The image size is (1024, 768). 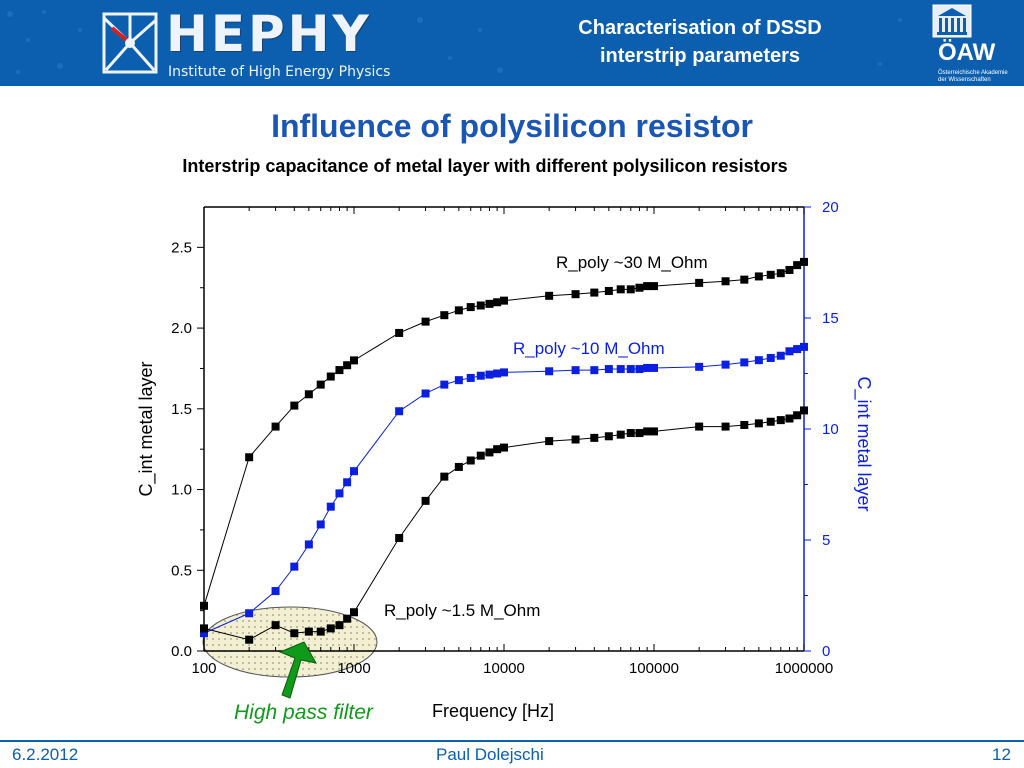 What do you see at coordinates (700, 28) in the screenshot?
I see `header-title-line1: Characterisation of DSSD` at bounding box center [700, 28].